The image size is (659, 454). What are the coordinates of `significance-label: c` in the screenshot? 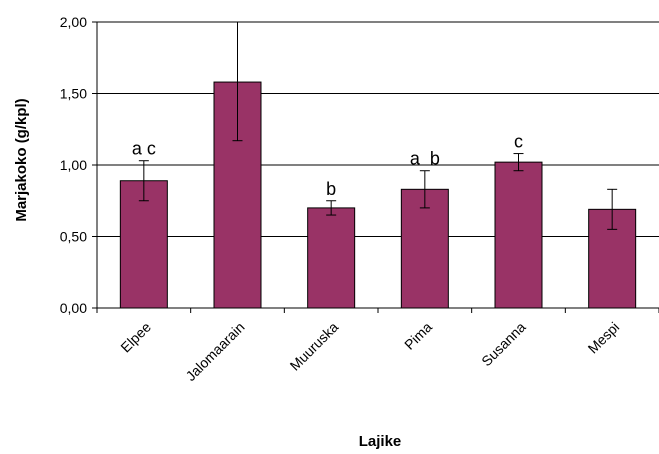 It's located at (518, 142).